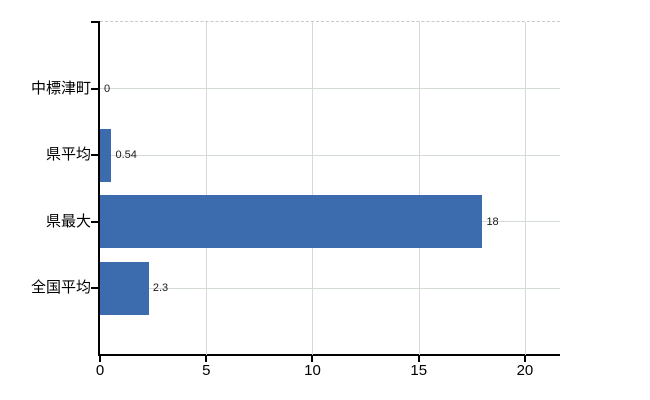 The image size is (650, 400). Describe the element at coordinates (107, 88) in the screenshot. I see `value-label: 0` at that location.